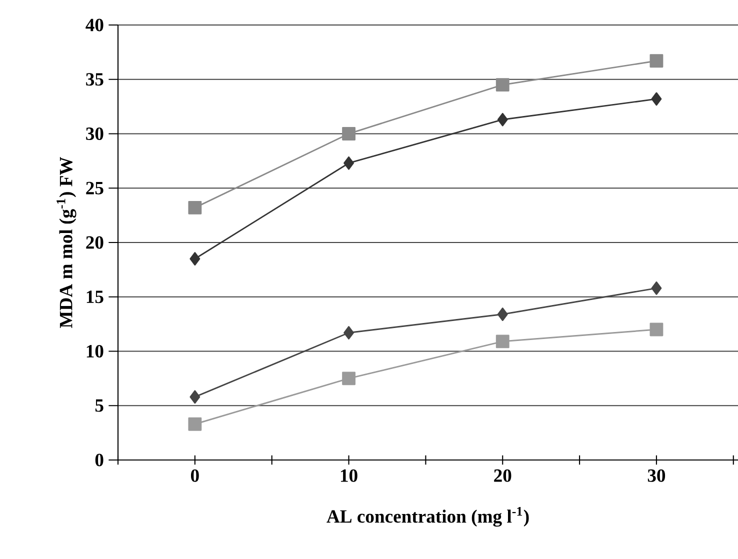  What do you see at coordinates (99, 405) in the screenshot?
I see `y-tick-label: 5` at bounding box center [99, 405].